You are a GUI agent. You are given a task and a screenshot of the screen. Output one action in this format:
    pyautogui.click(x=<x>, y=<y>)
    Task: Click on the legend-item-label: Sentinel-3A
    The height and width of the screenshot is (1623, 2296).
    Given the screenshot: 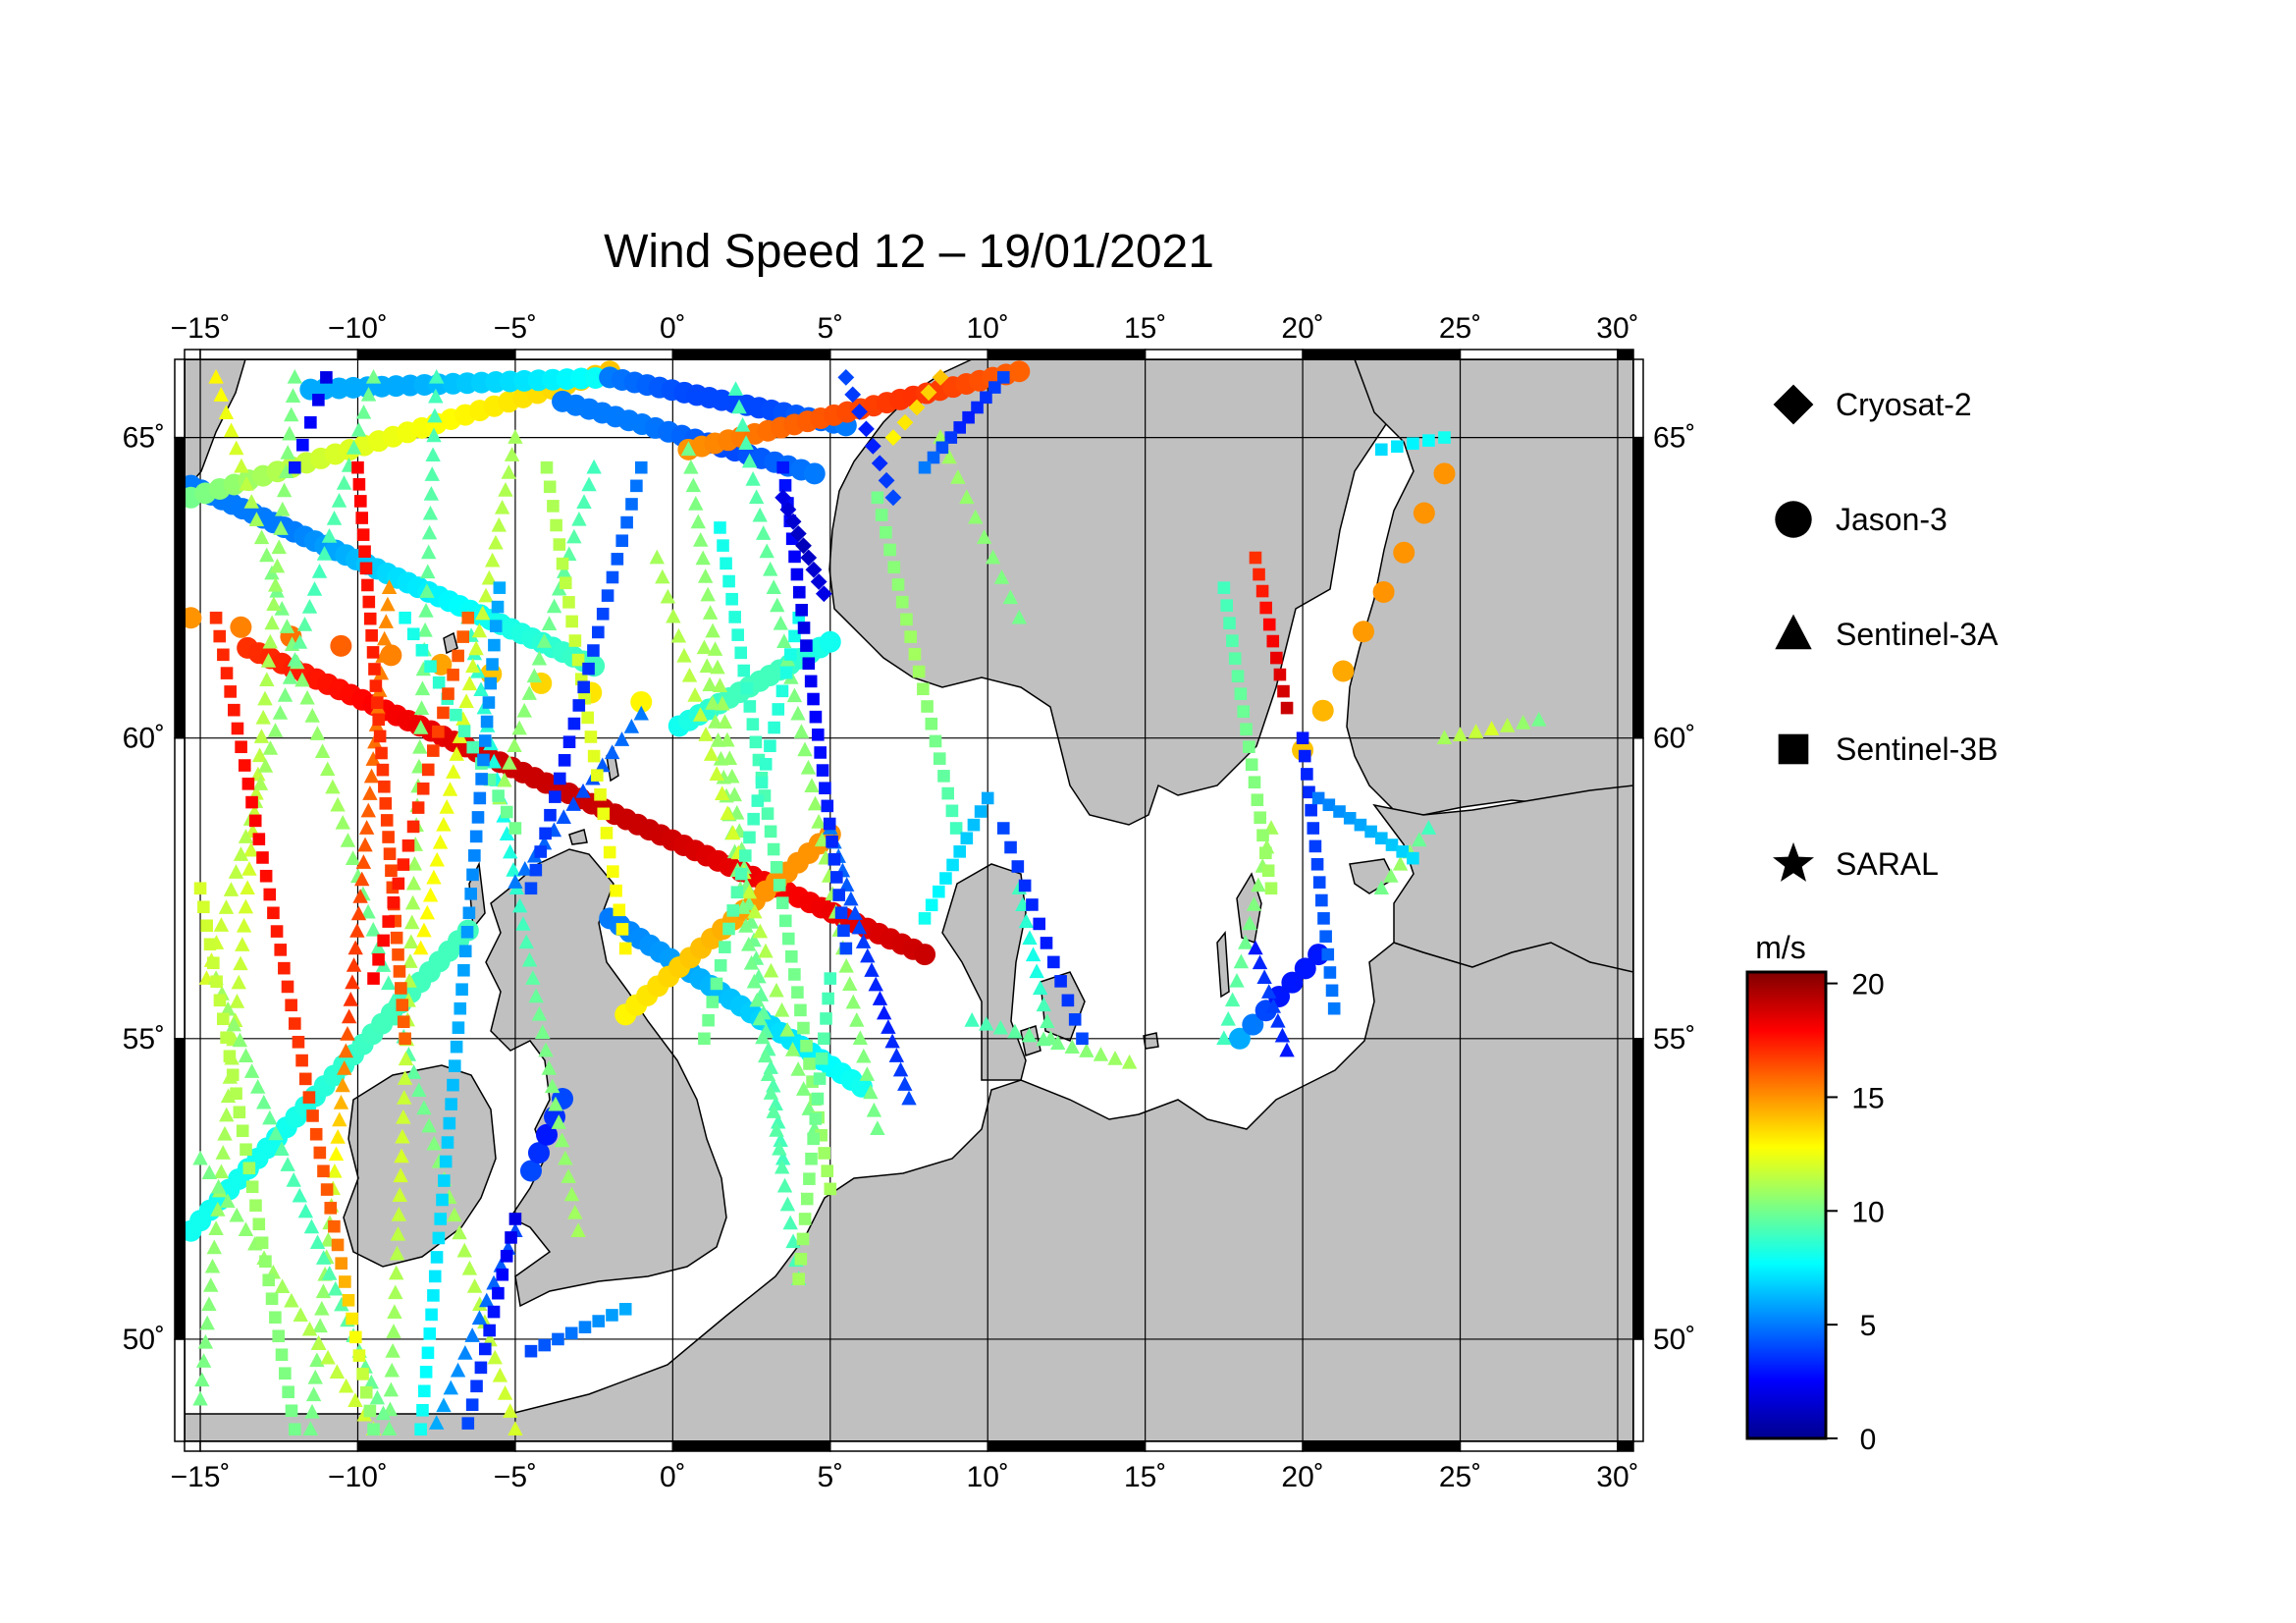 What is the action you would take?
    pyautogui.click(x=1917, y=634)
    